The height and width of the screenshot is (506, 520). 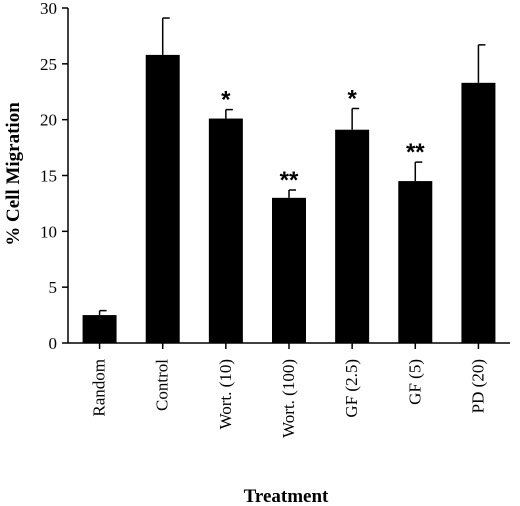 I want to click on x-tick-label: Wort. (100), so click(x=288, y=398).